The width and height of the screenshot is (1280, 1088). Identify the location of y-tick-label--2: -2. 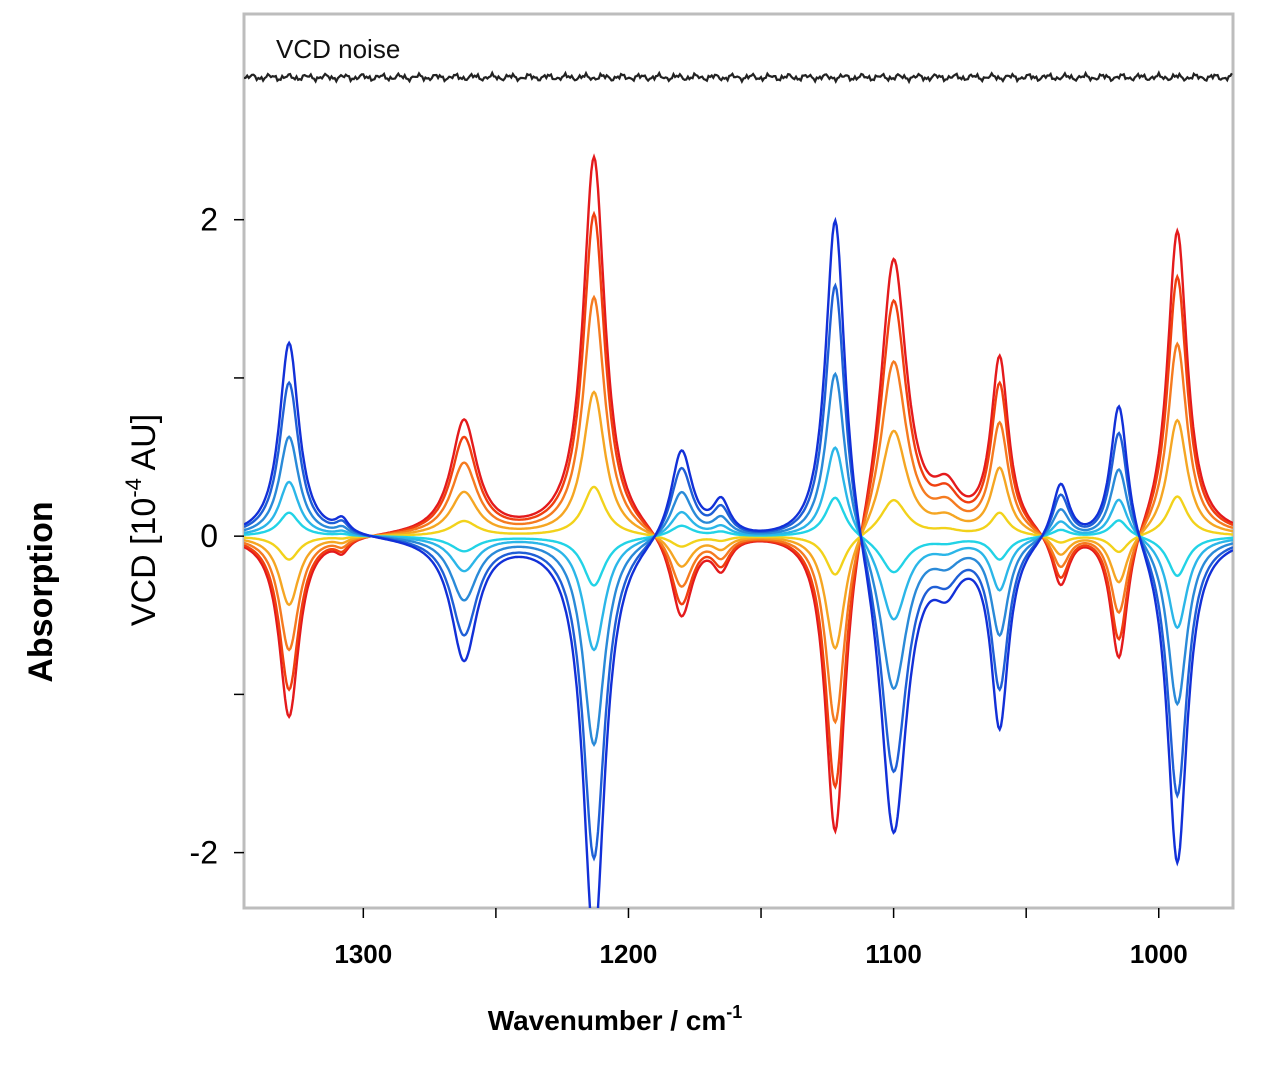
(204, 853).